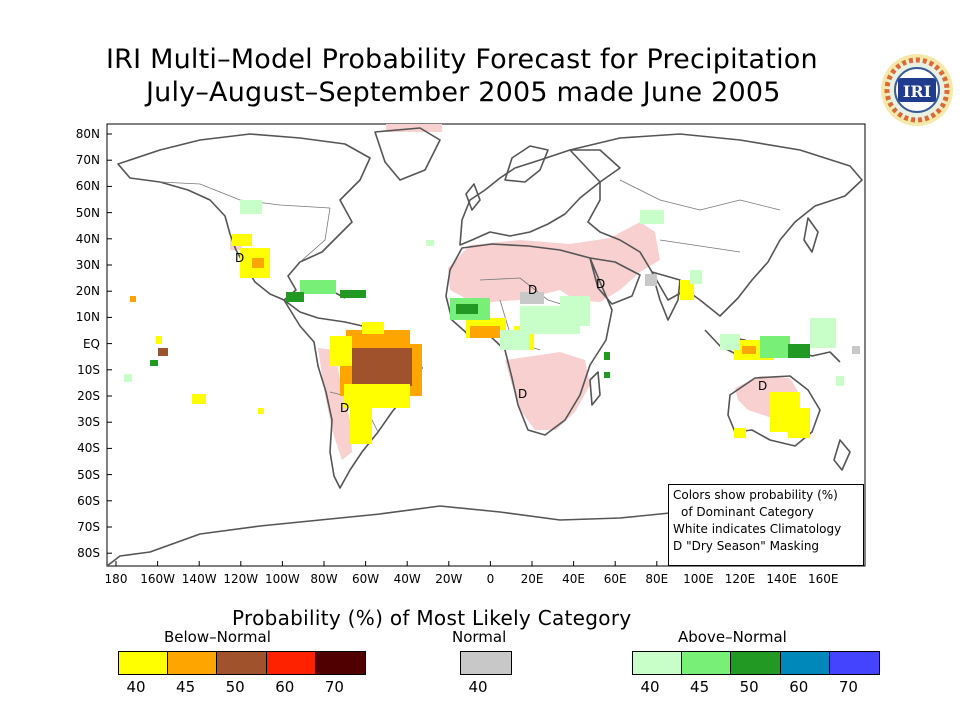 Image resolution: width=960 pixels, height=720 pixels. I want to click on lon-label: 20W, so click(449, 579).